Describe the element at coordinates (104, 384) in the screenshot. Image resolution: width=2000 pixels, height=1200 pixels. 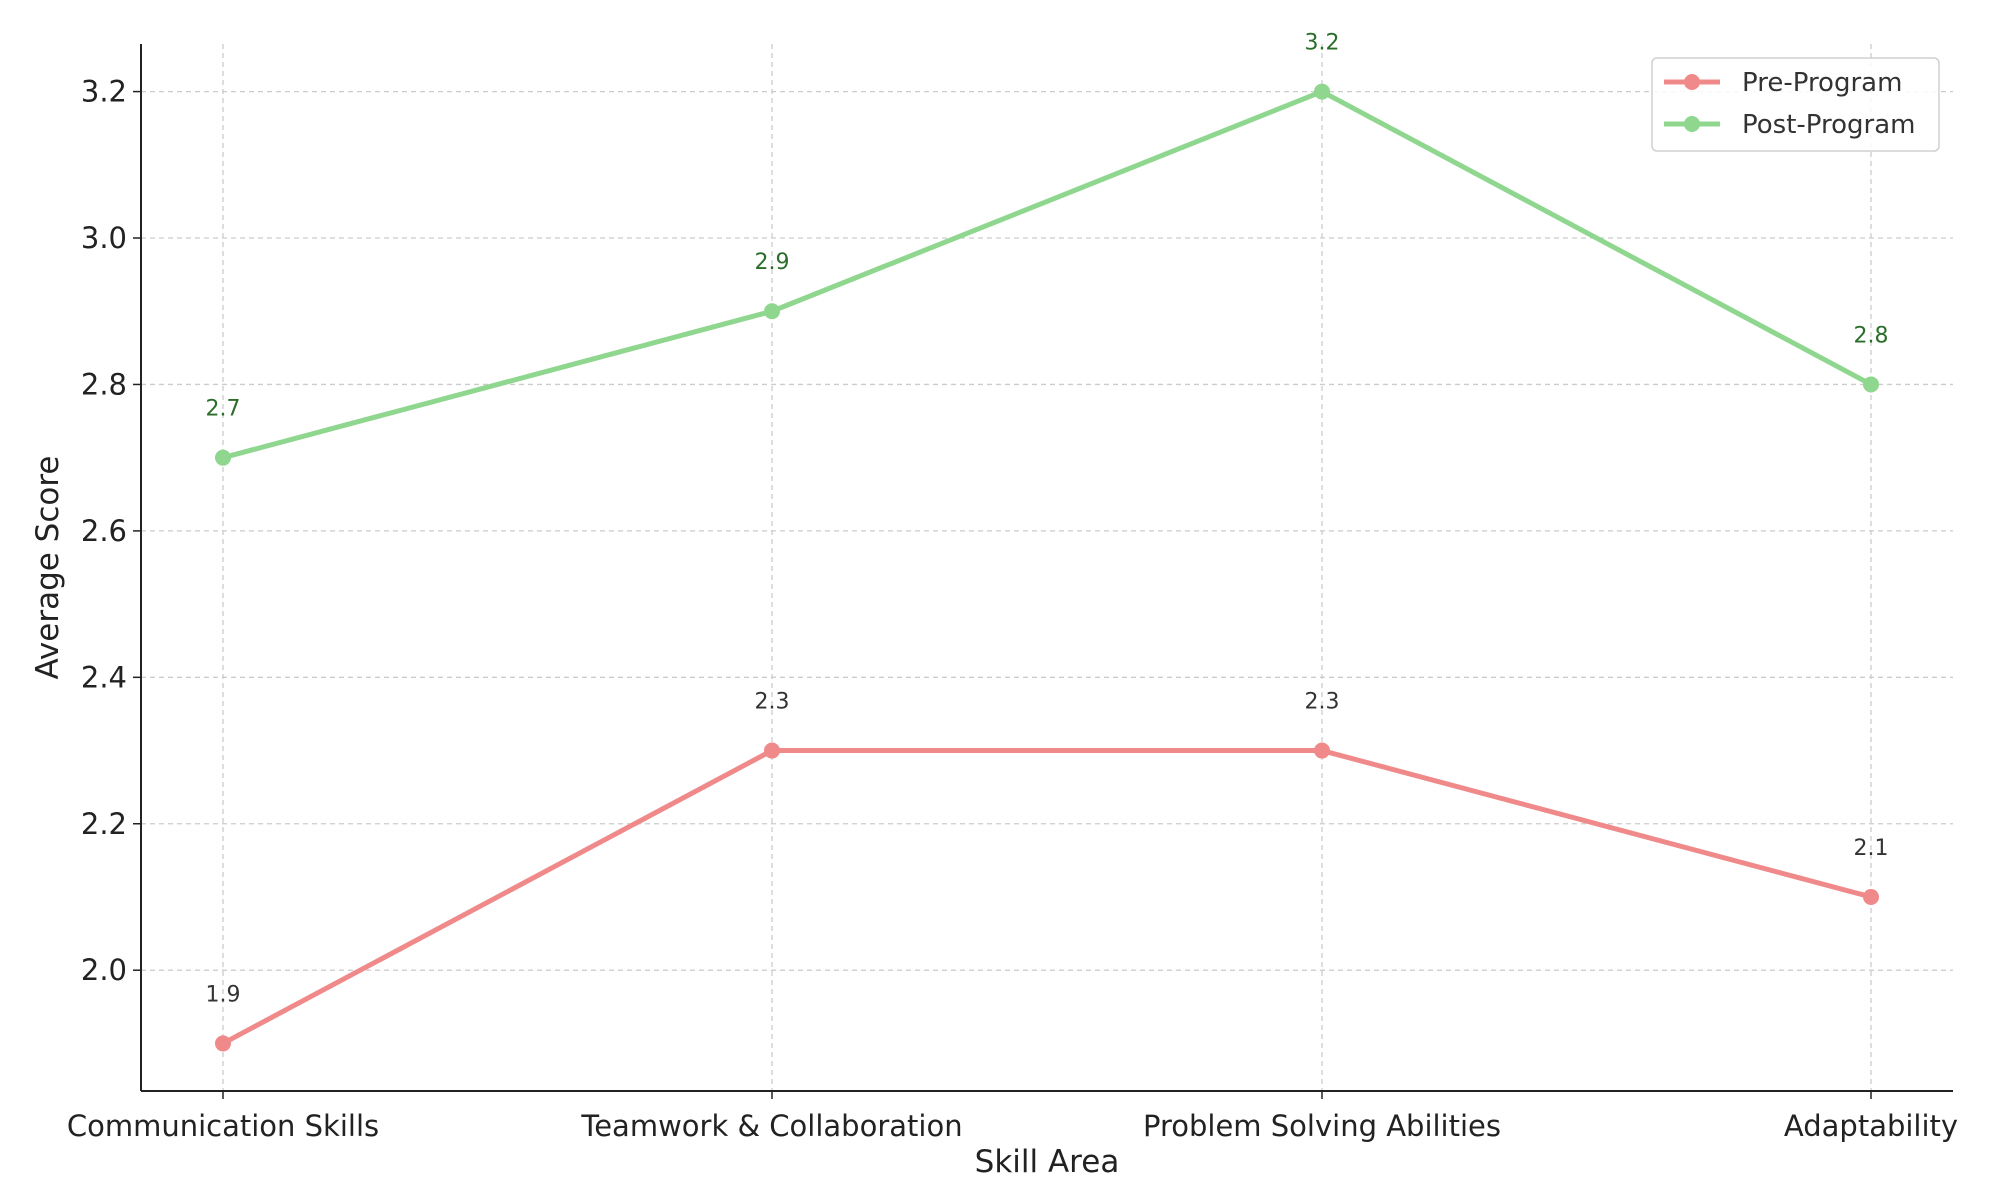
I see `y-tick-label: 2.8` at that location.